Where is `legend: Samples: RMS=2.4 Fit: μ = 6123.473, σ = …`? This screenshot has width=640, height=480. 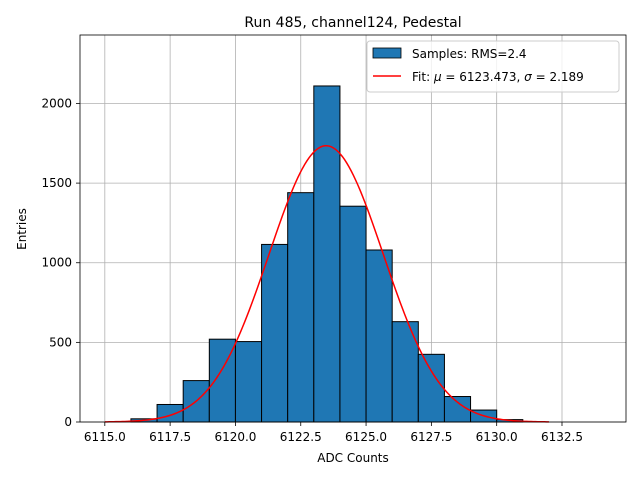
legend: Samples: RMS=2.4 Fit: μ = 6123.473, σ = … is located at coordinates (493, 66).